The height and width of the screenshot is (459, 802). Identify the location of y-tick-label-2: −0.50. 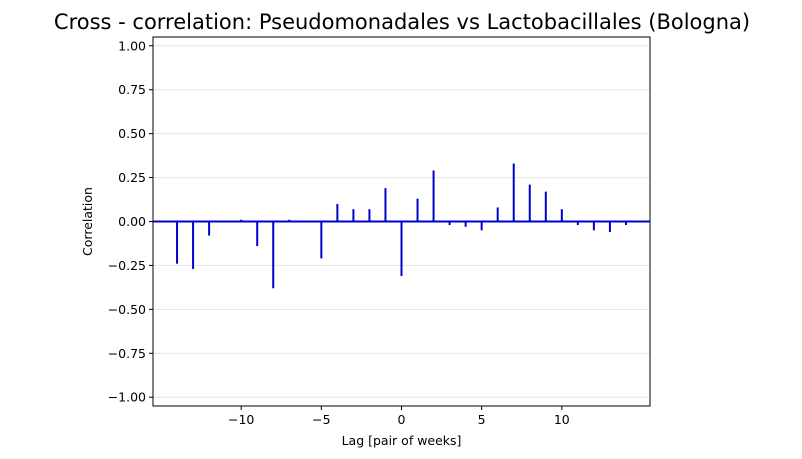
(127, 309).